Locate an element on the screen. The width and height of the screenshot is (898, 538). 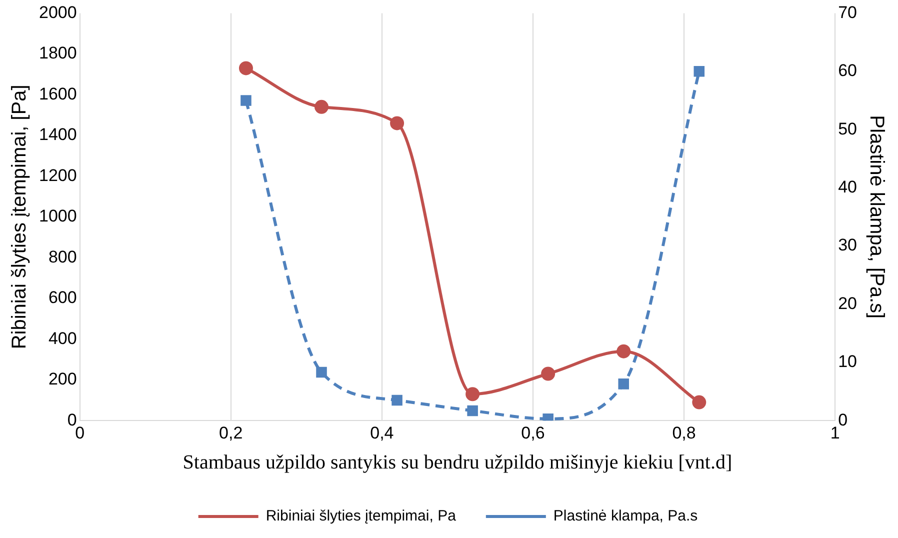
y2-tick-label: 40 is located at coordinates (848, 186).